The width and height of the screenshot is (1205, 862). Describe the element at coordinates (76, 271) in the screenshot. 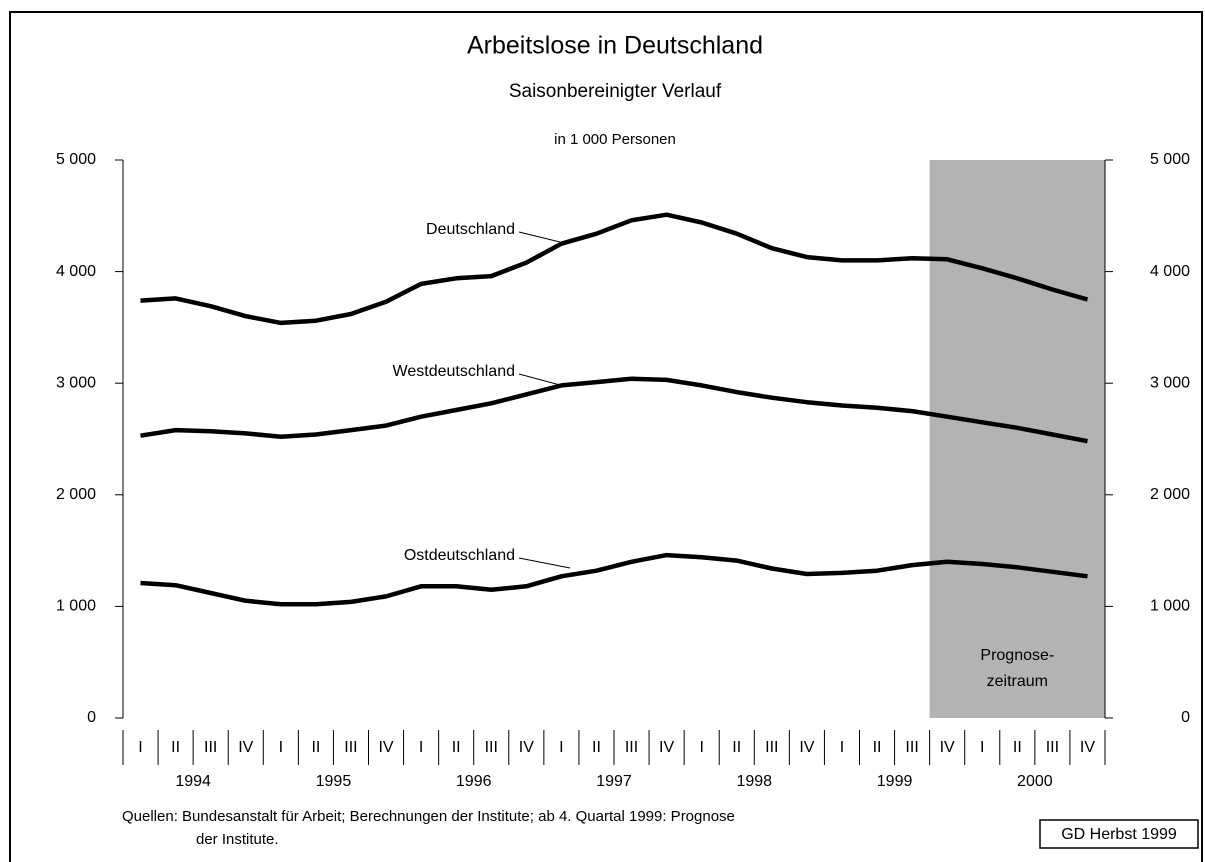

I see `y-tick-label: 4 000` at that location.